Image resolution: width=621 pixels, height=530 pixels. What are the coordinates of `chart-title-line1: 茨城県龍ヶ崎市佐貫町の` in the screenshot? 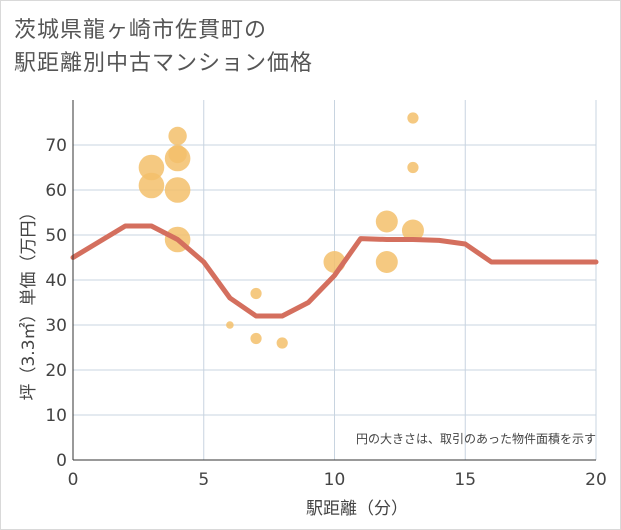 It's located at (141, 30).